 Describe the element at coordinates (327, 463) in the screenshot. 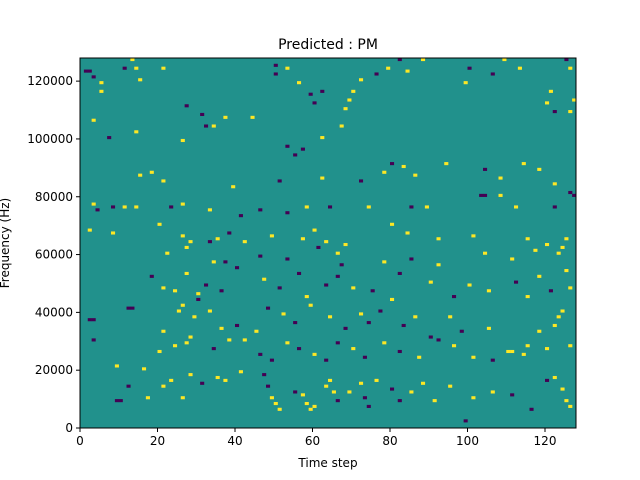

I see `x-axis-label: Time step` at that location.